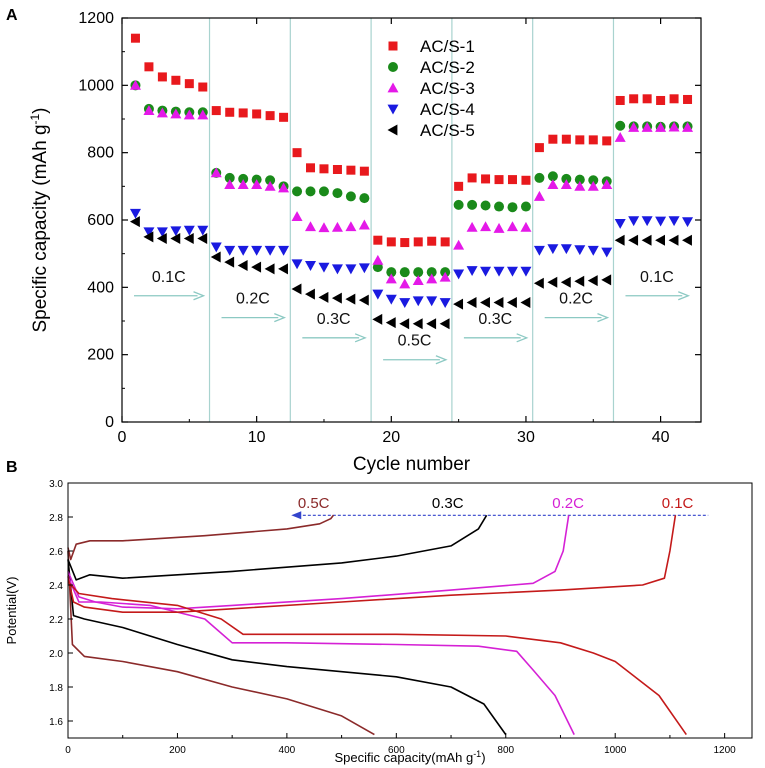 Image resolution: width=765 pixels, height=768 pixels. I want to click on y-tick-label: 1.6, so click(56, 722).